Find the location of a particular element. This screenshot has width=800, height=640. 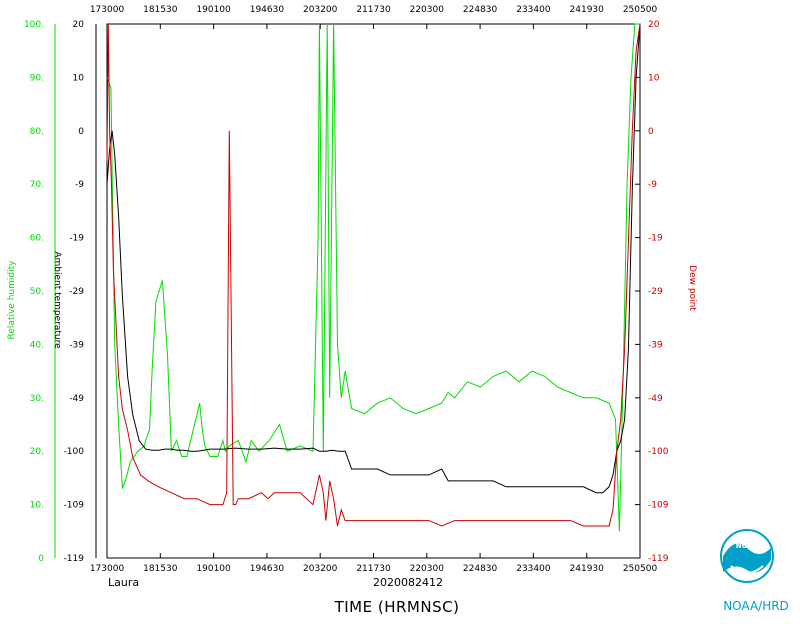

dew-tick-label: 20 is located at coordinates (654, 25).